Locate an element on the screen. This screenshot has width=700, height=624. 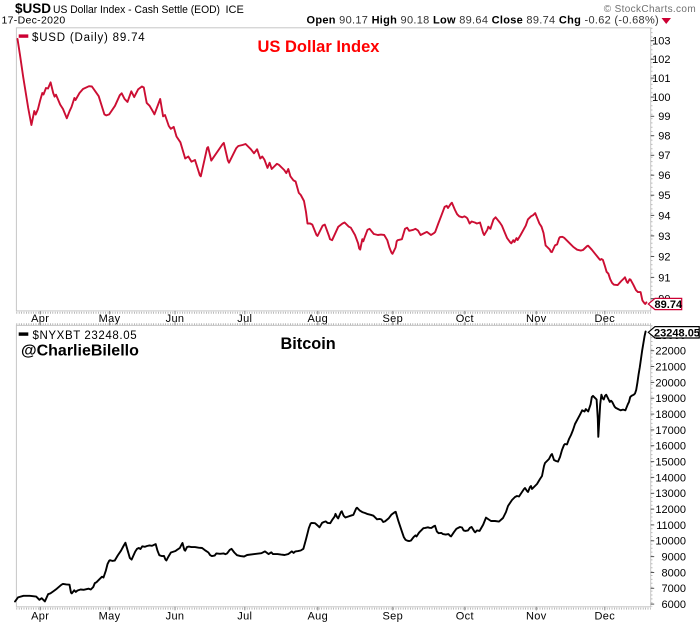
svg-text: 6000 is located at coordinates (674, 605).